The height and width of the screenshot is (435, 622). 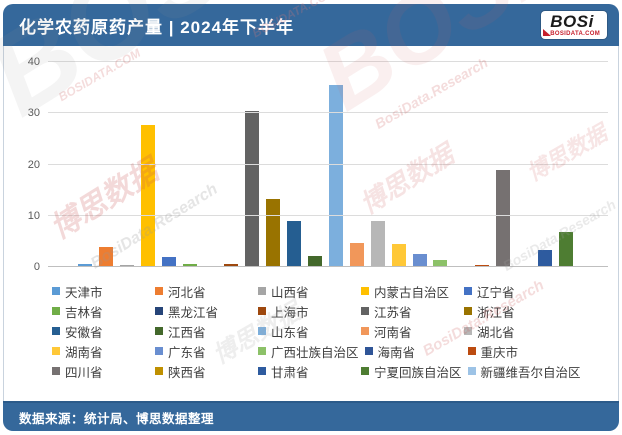 What do you see at coordinates (33, 113) in the screenshot?
I see `y-axis-tick-label: 30` at bounding box center [33, 113].